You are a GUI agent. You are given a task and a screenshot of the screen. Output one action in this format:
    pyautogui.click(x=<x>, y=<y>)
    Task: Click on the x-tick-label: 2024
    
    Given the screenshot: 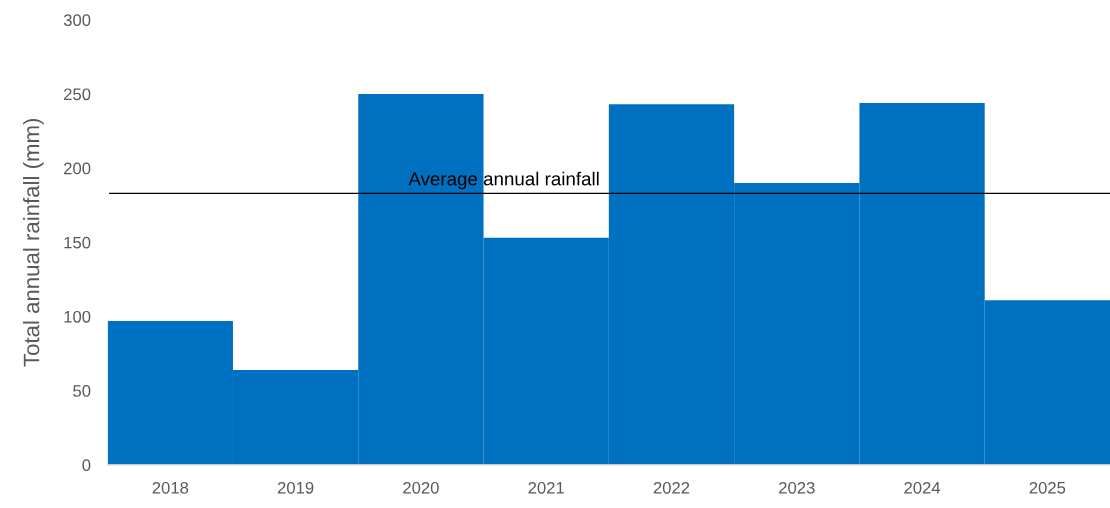 What is the action you would take?
    pyautogui.click(x=922, y=487)
    